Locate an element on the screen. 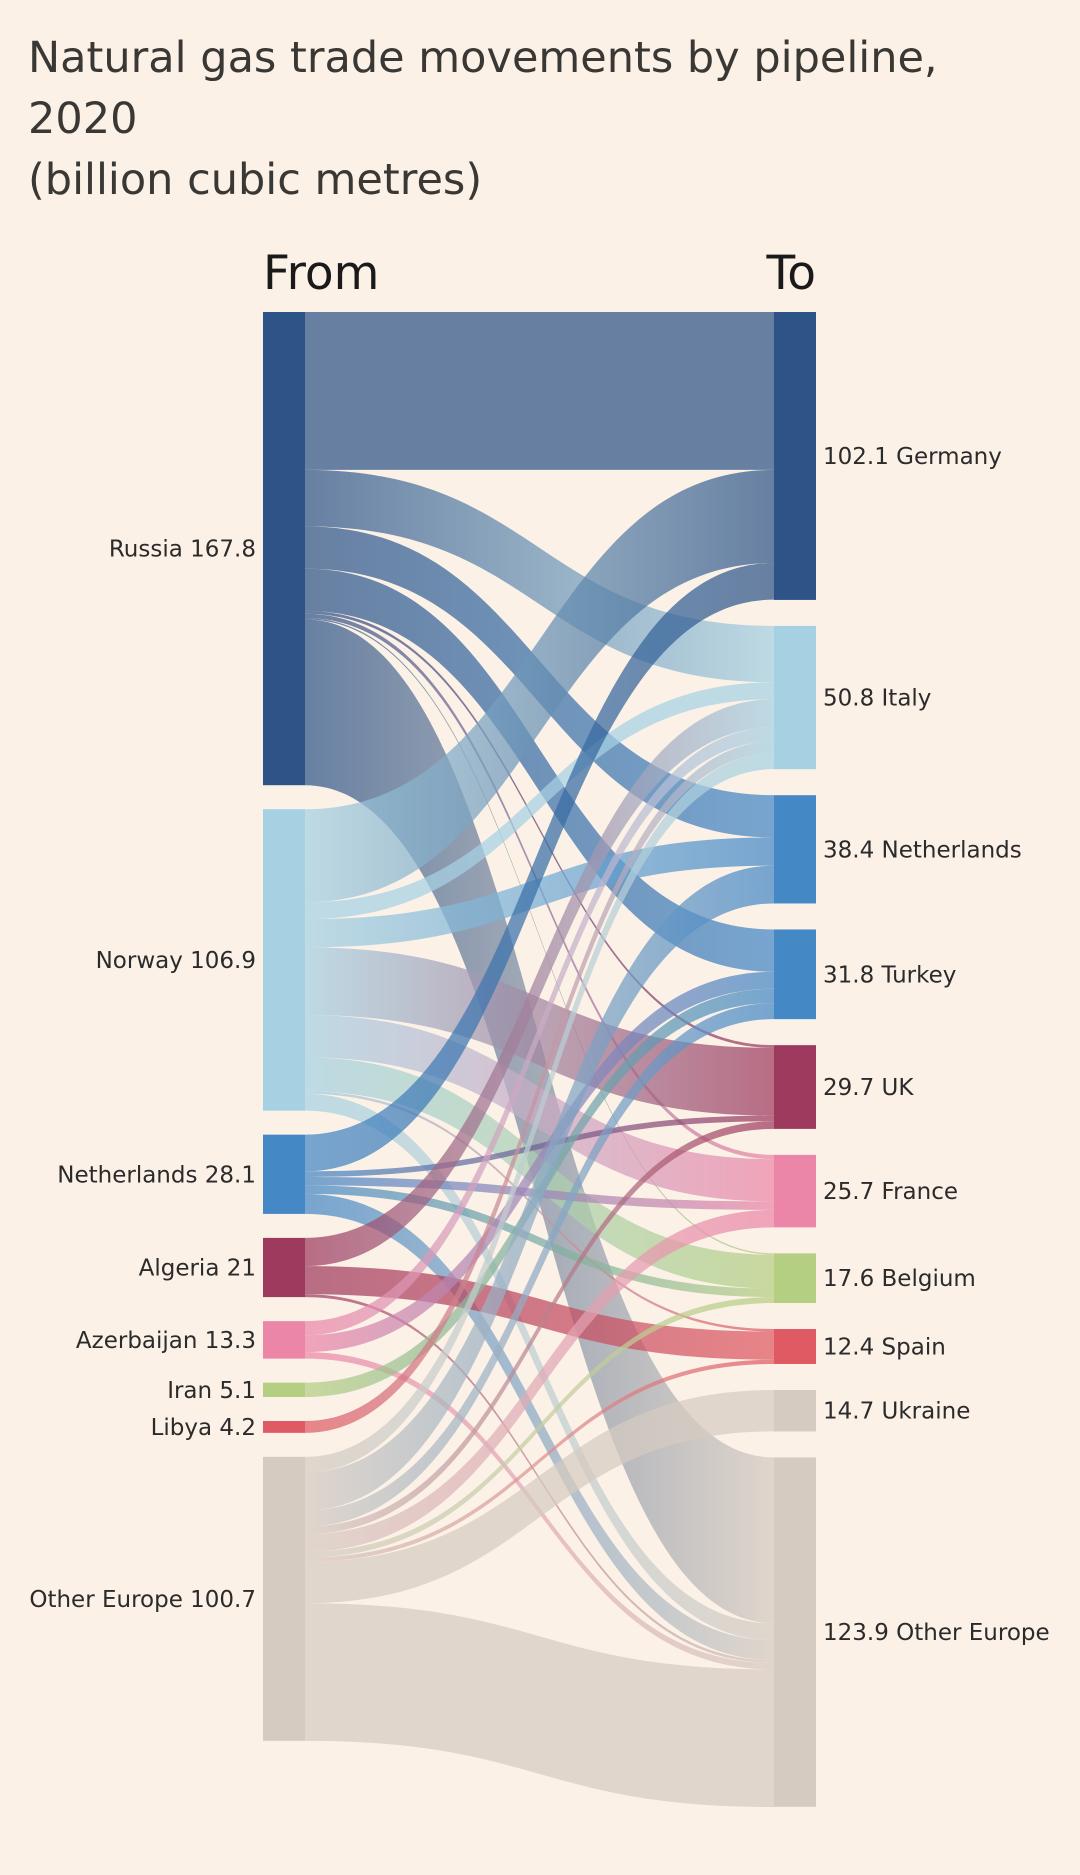  target-node-italy is located at coordinates (795, 697).